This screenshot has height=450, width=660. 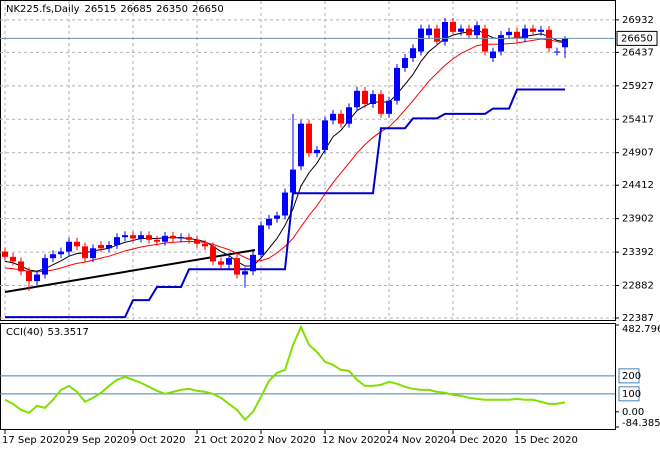 What do you see at coordinates (633, 412) in the screenshot?
I see `y-tick-label: 0.00` at bounding box center [633, 412].